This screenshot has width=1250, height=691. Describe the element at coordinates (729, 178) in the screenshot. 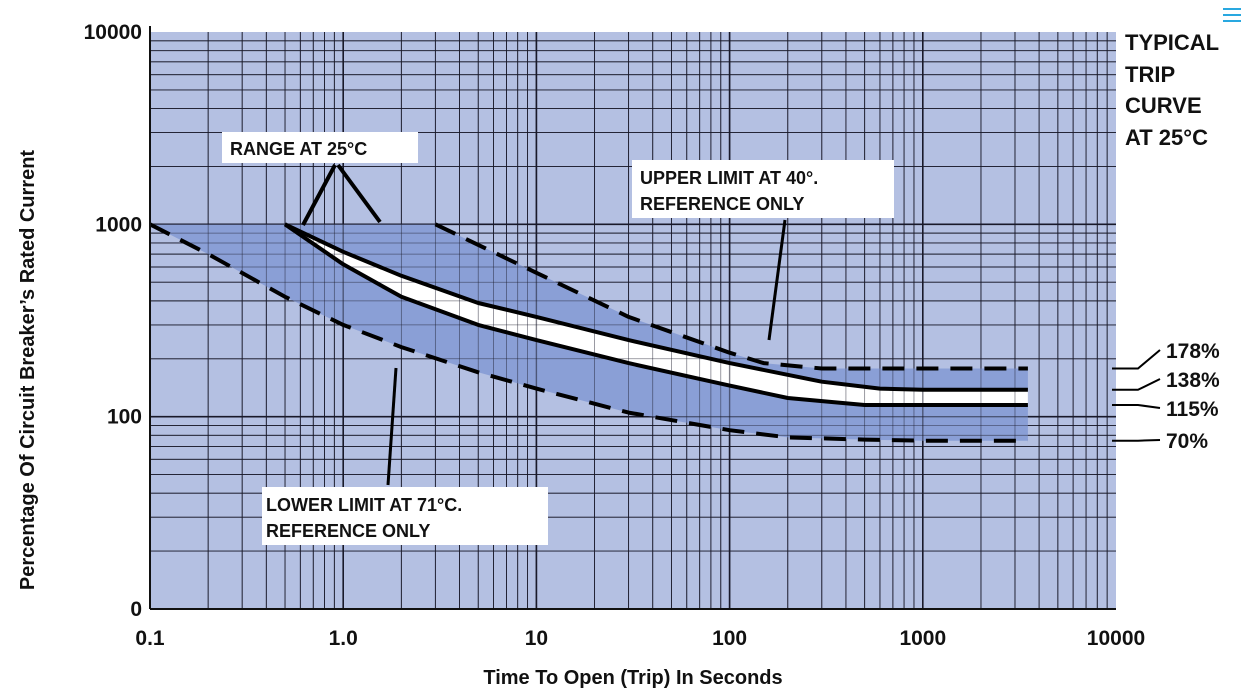

I see `annotation-upper-text-1: UPPER LIMIT AT 40°.` at that location.